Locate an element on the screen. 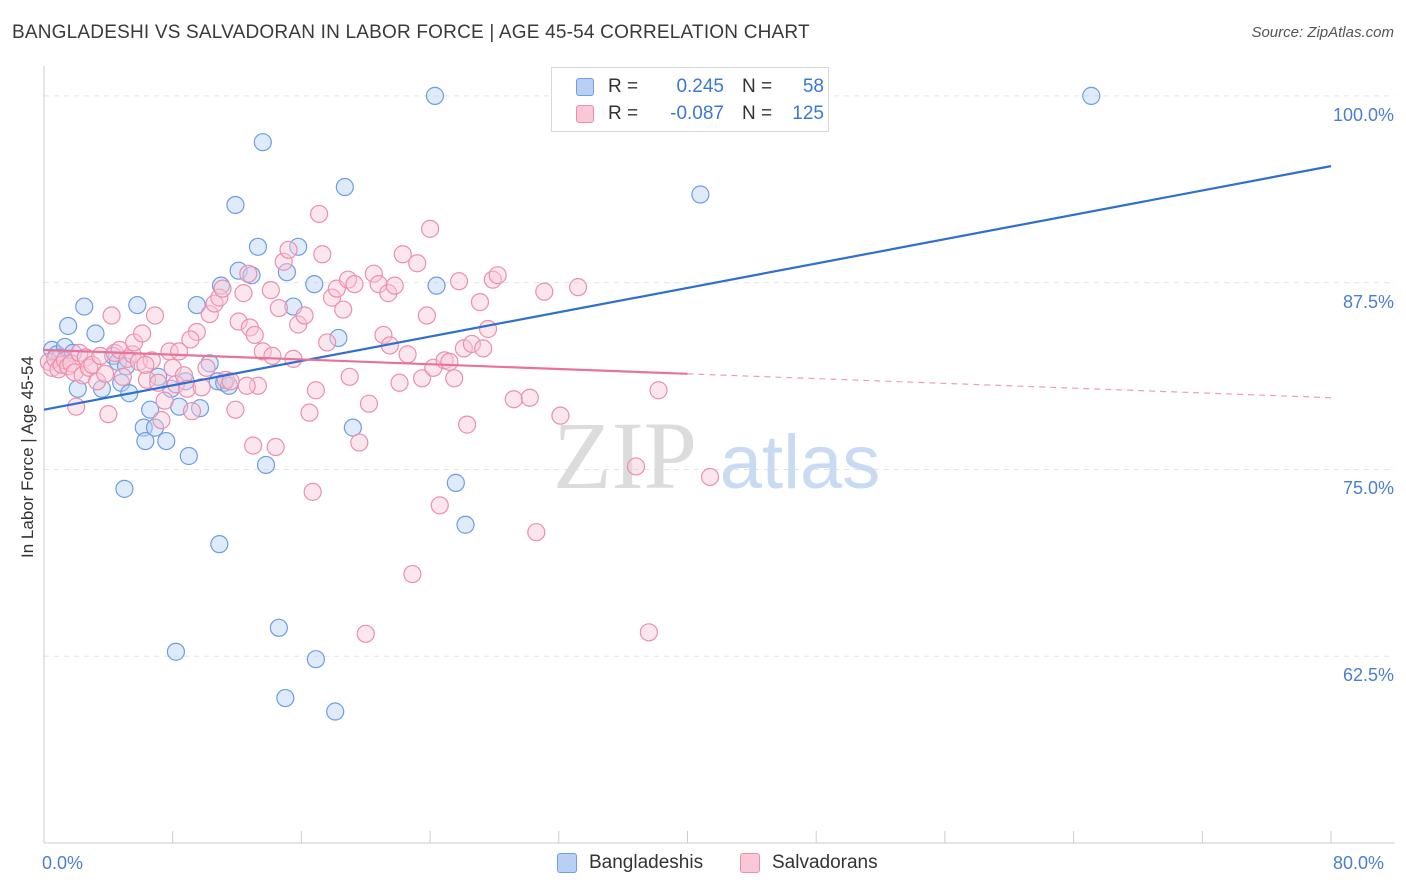  trend-line-salvadorans is located at coordinates (365, 361).